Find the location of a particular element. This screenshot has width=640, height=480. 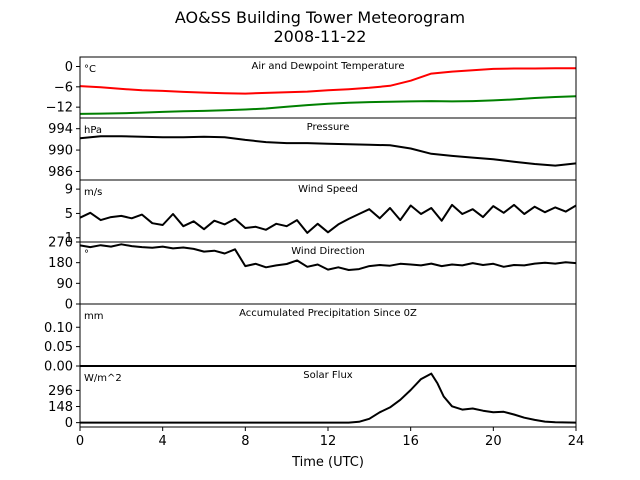

panel-title-wind_speed: Wind Speed is located at coordinates (328, 189).